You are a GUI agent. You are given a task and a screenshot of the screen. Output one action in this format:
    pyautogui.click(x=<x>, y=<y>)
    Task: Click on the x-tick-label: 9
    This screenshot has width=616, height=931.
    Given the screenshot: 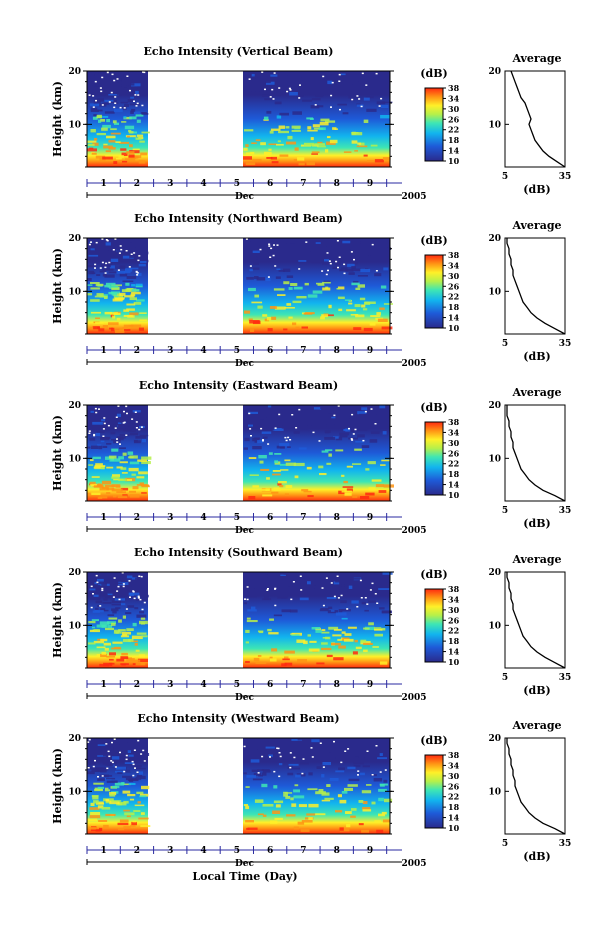 What is the action you would take?
    pyautogui.click(x=370, y=851)
    